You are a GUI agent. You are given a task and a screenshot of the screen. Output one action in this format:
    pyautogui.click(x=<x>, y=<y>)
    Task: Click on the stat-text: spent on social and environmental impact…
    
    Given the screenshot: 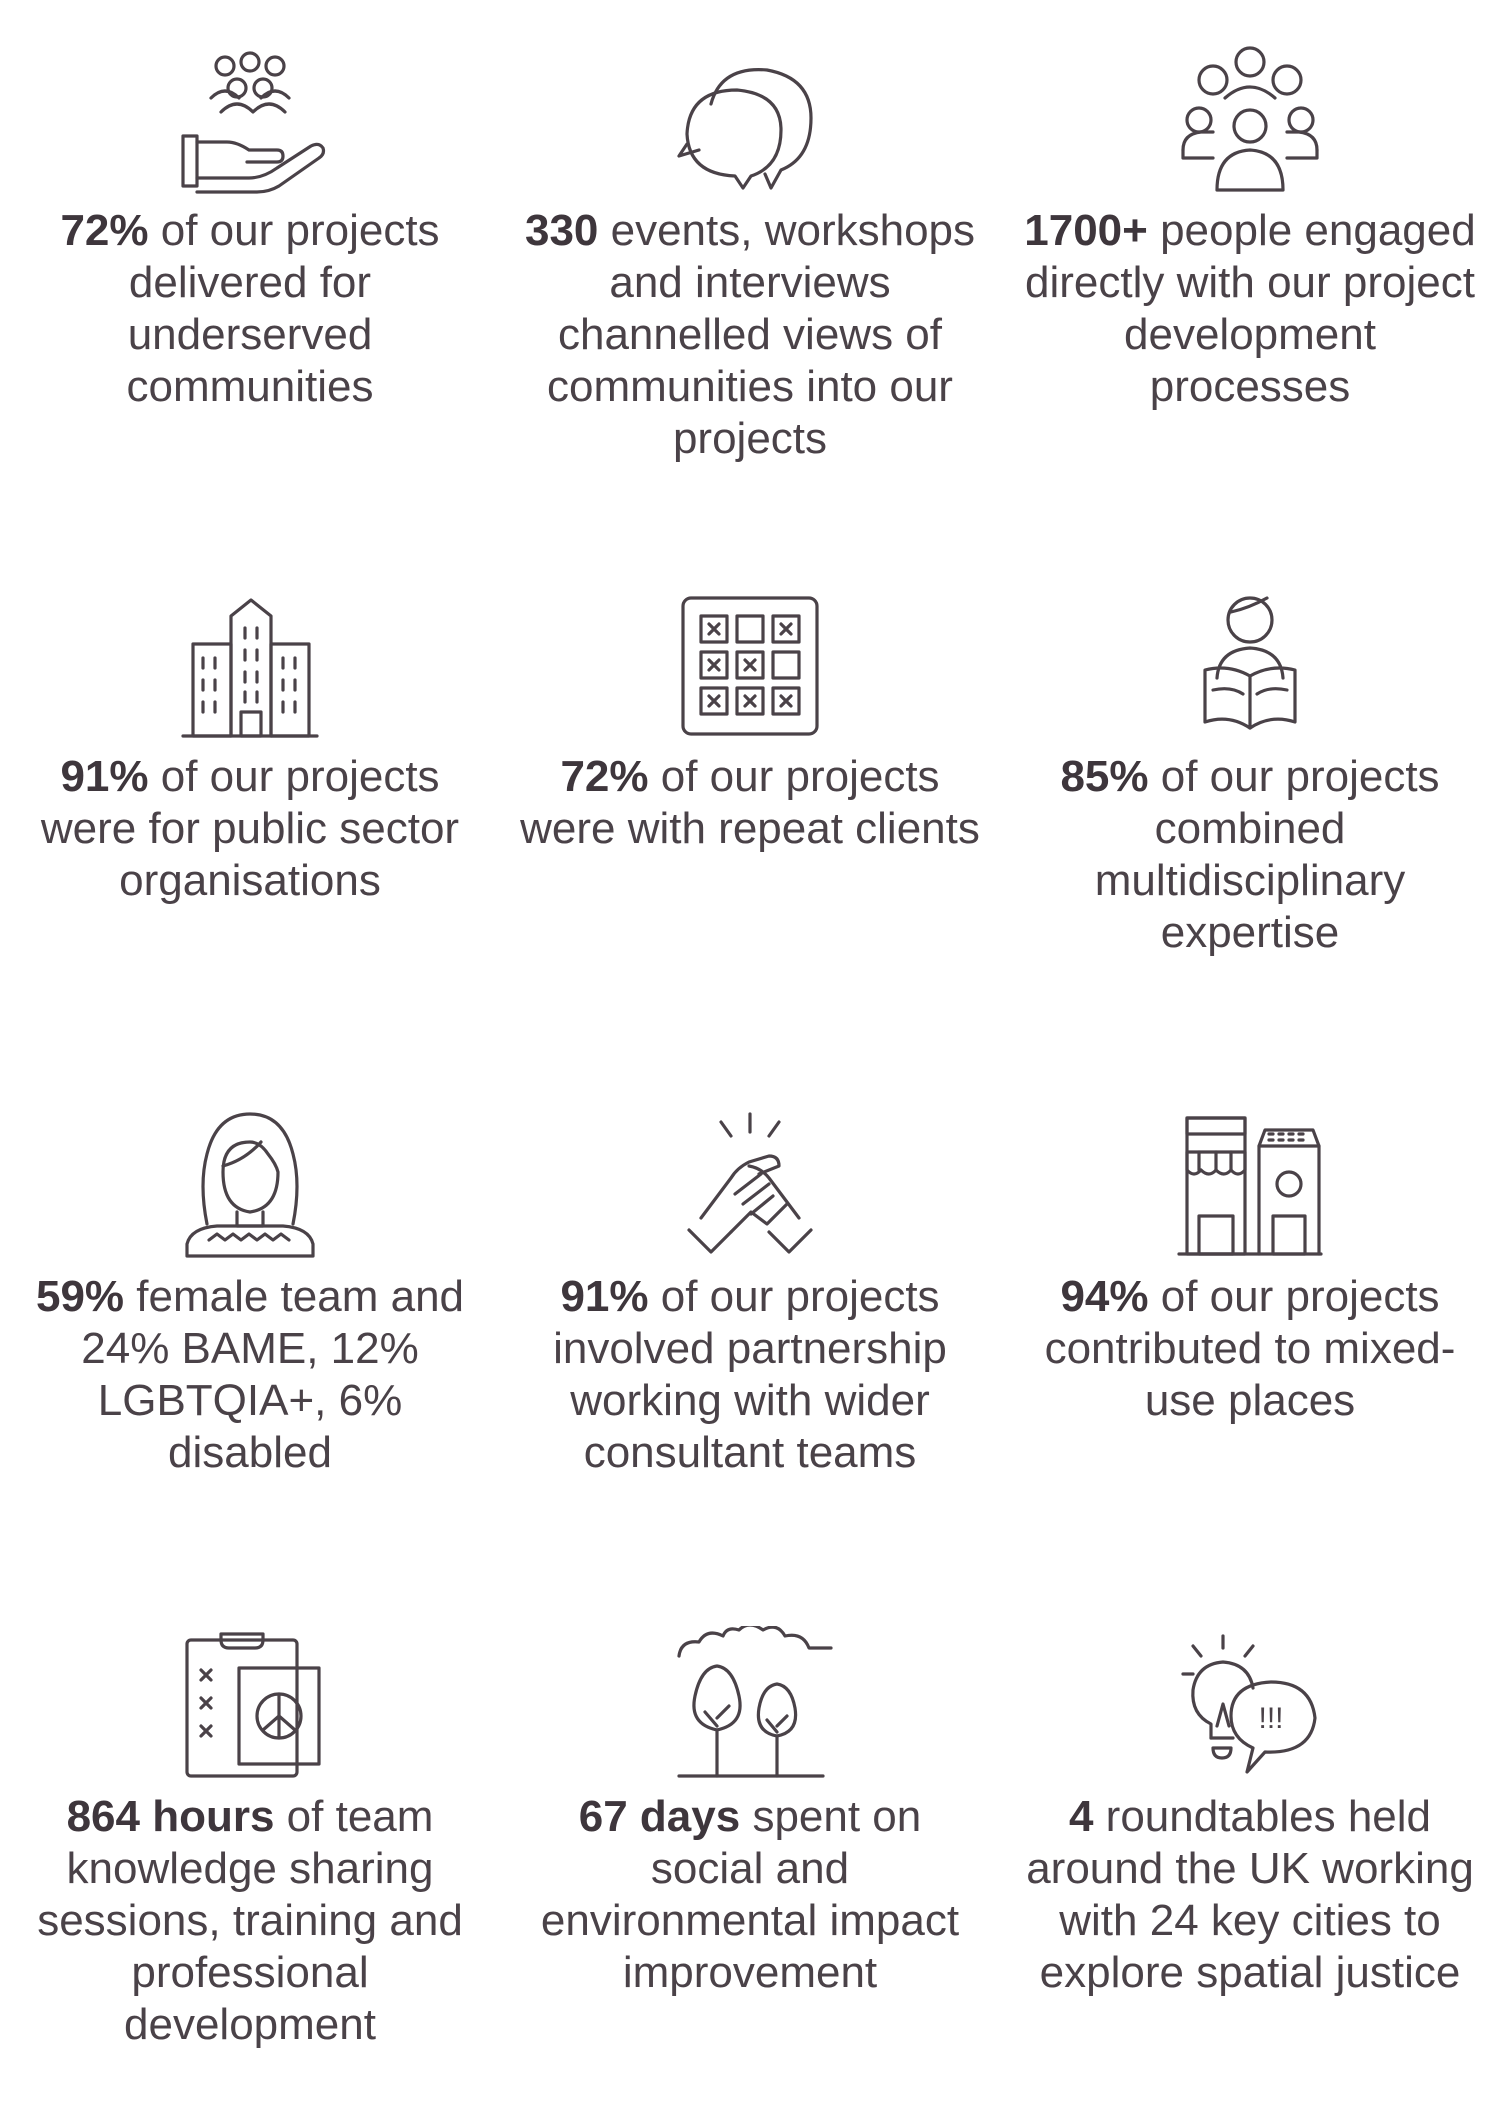 What is the action you would take?
    pyautogui.click(x=750, y=1894)
    